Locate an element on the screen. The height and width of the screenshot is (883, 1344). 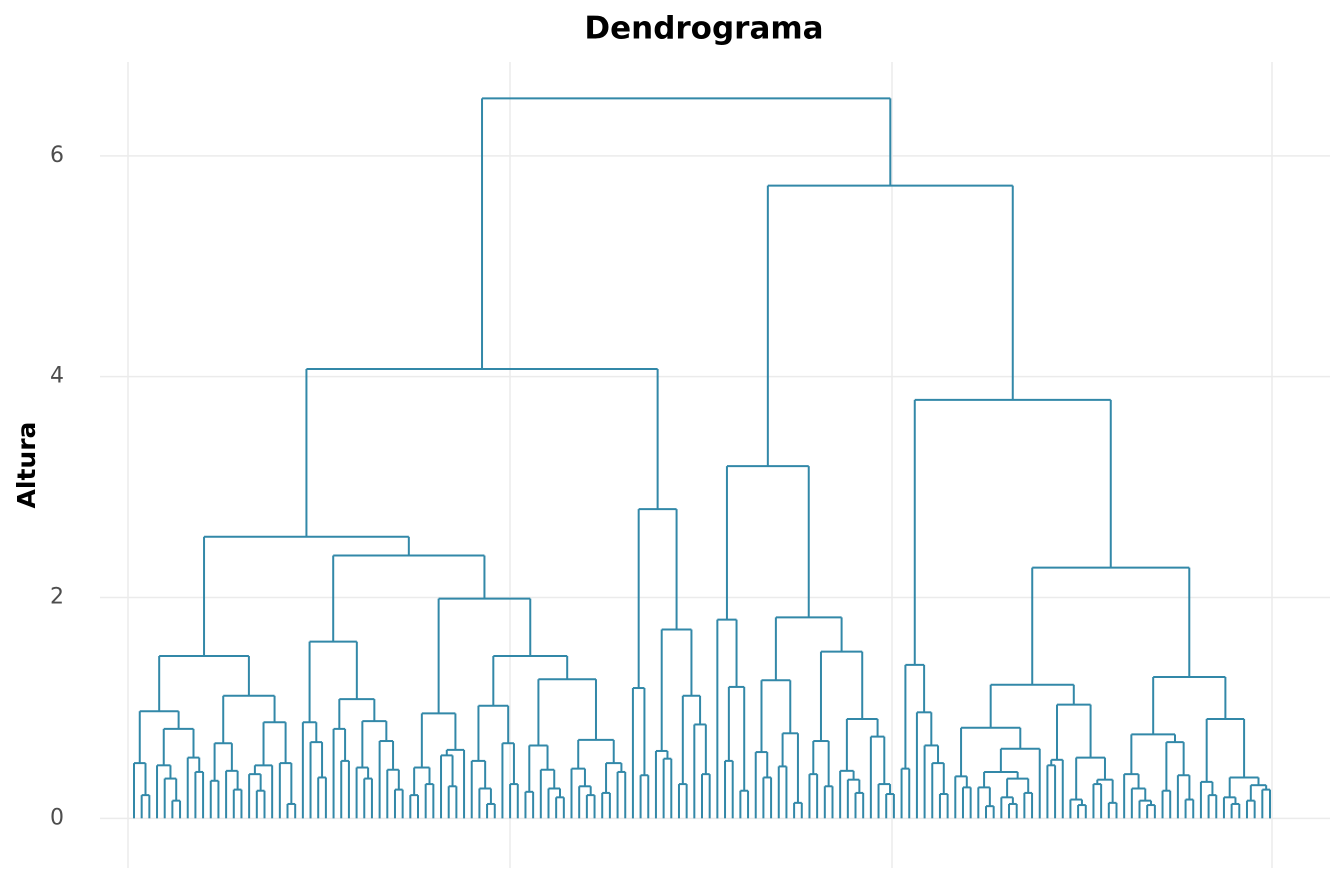
y-tick-label: 6 is located at coordinates (57, 155).